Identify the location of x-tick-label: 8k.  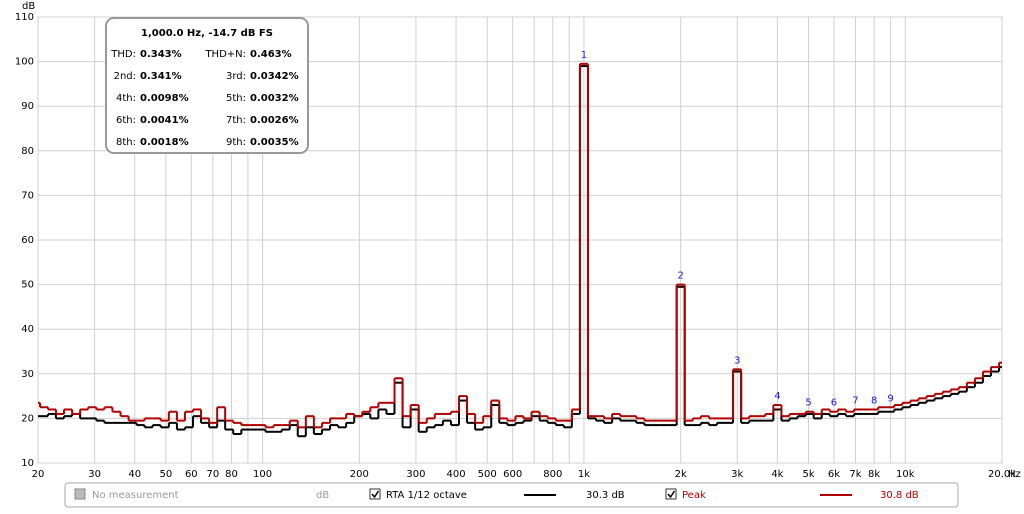
(874, 474).